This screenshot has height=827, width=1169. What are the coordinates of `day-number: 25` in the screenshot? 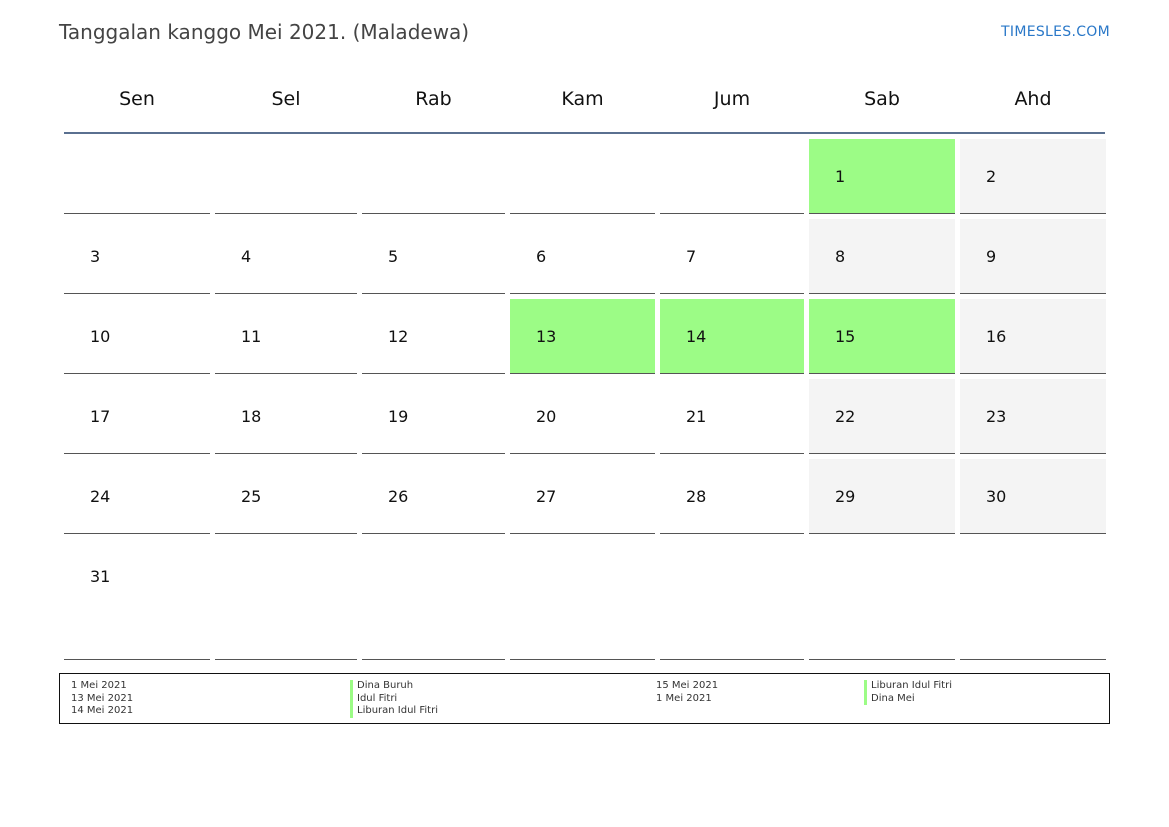 It's located at (251, 496).